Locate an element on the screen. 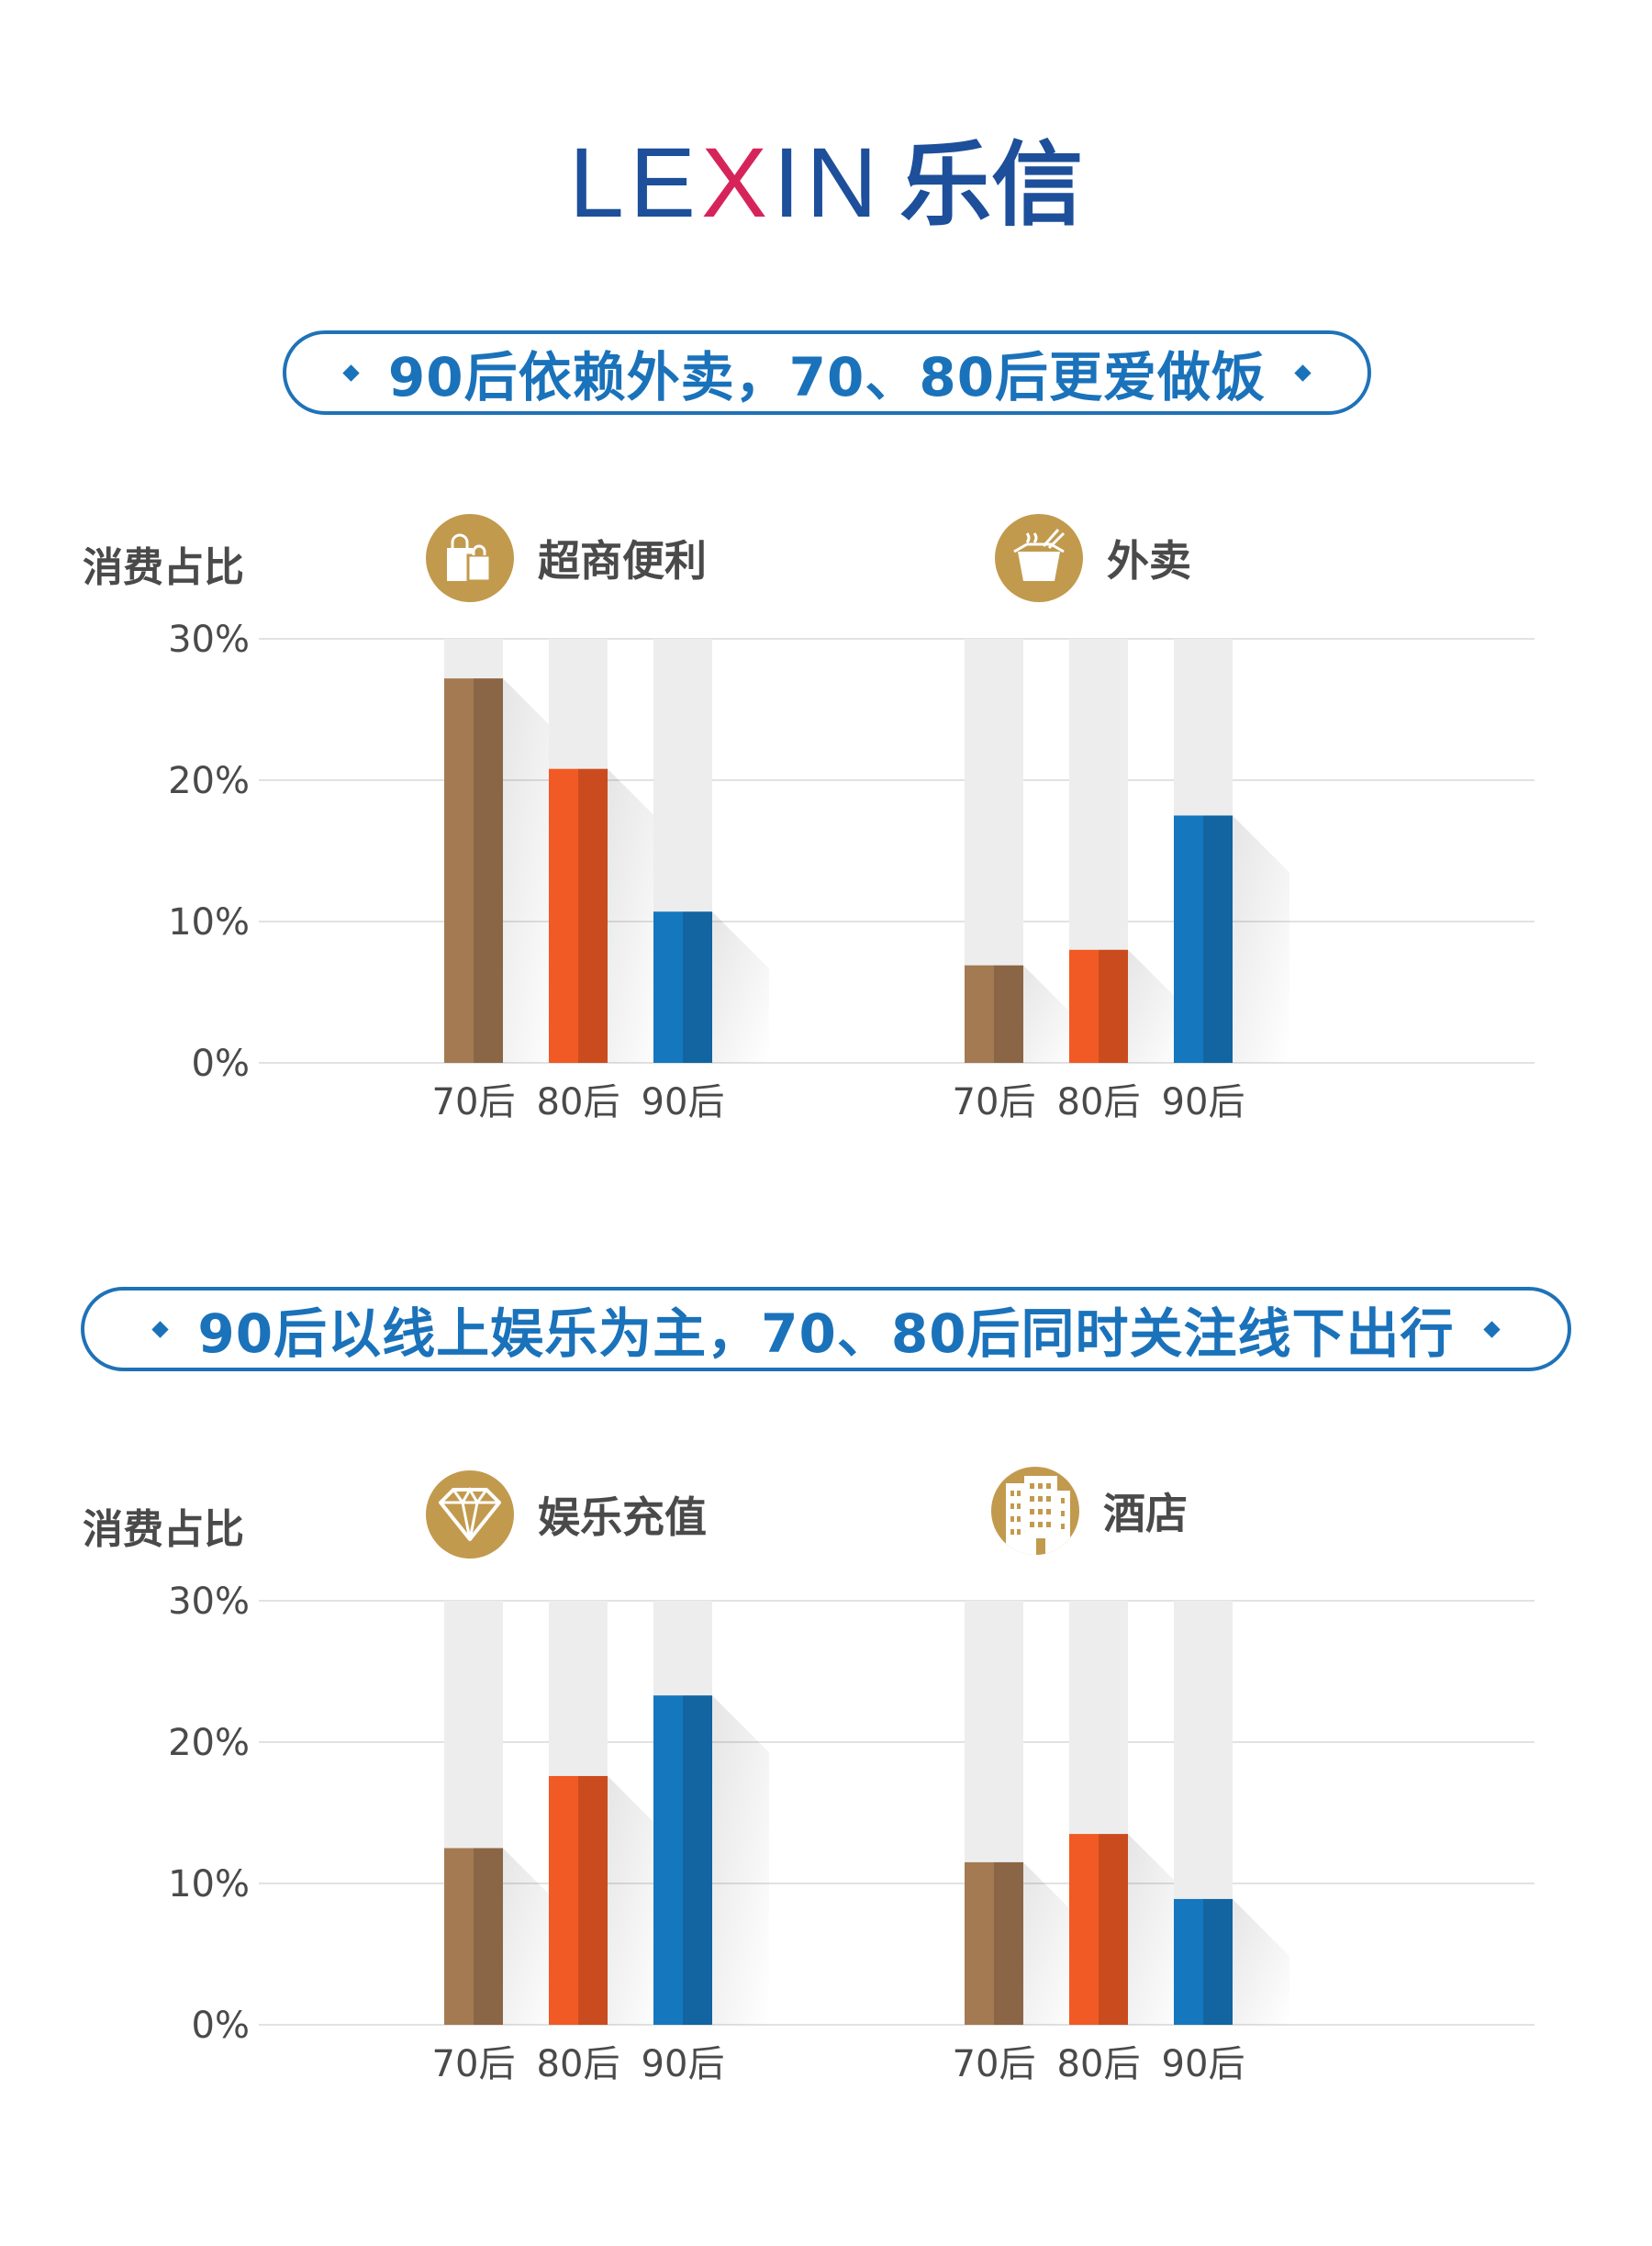  diamond-icon is located at coordinates (470, 1515).